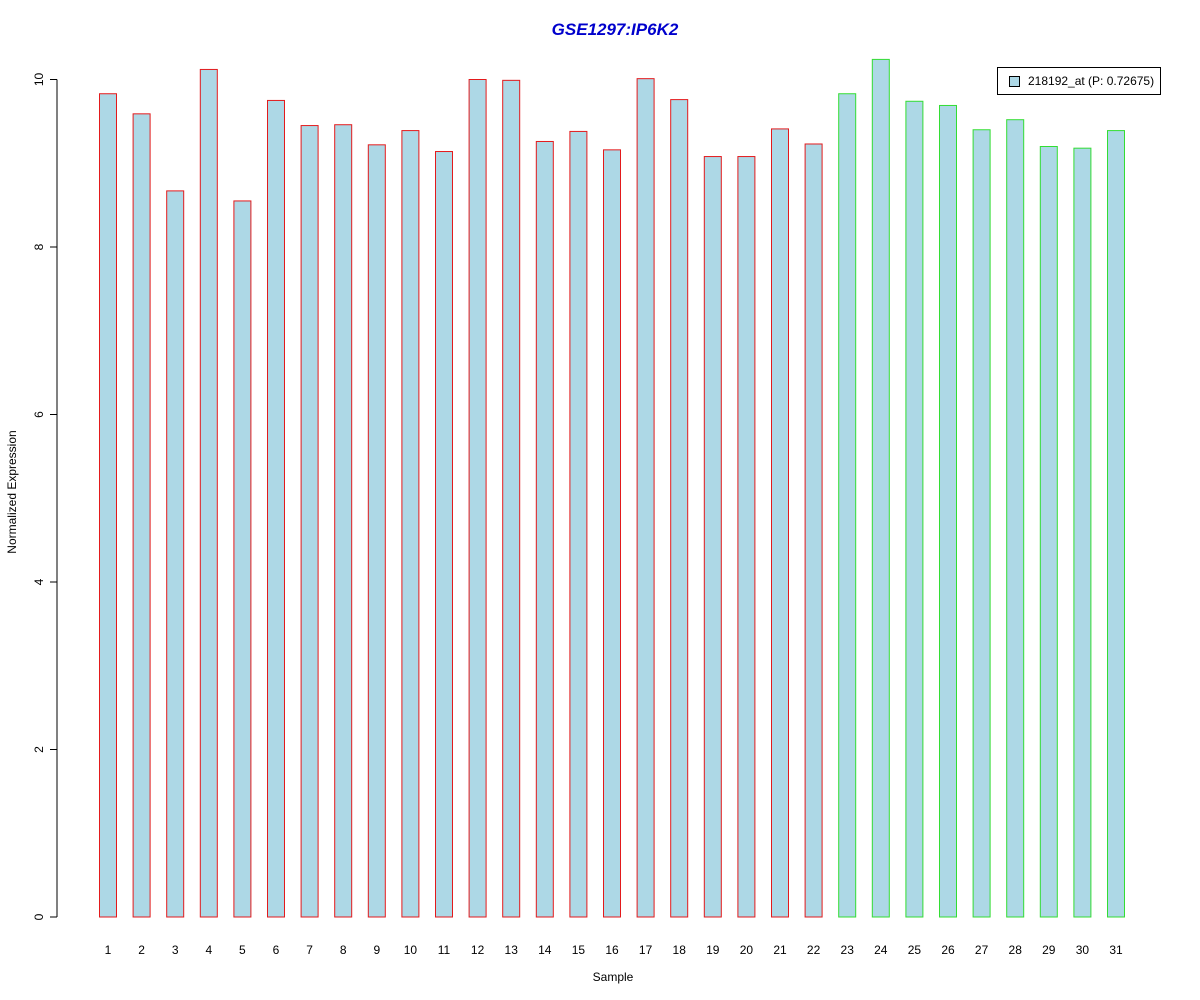 This screenshot has width=1200, height=1000. Describe the element at coordinates (982, 950) in the screenshot. I see `x-tick-label-27: 27` at that location.